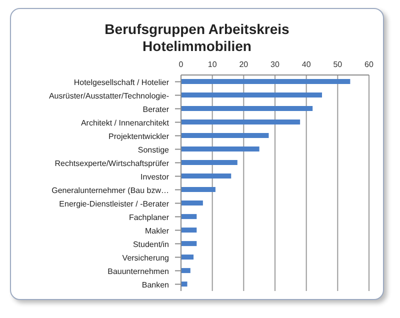  What do you see at coordinates (138, 271) in the screenshot?
I see `y-tick-label: Bauunternehmen` at bounding box center [138, 271].